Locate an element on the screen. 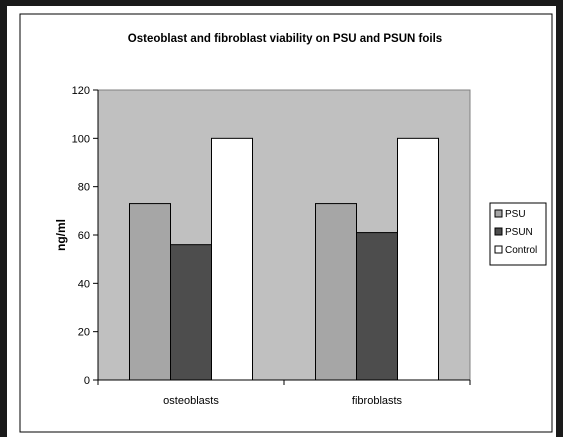 The image size is (563, 442). legend-label-control: Control is located at coordinates (521, 250).